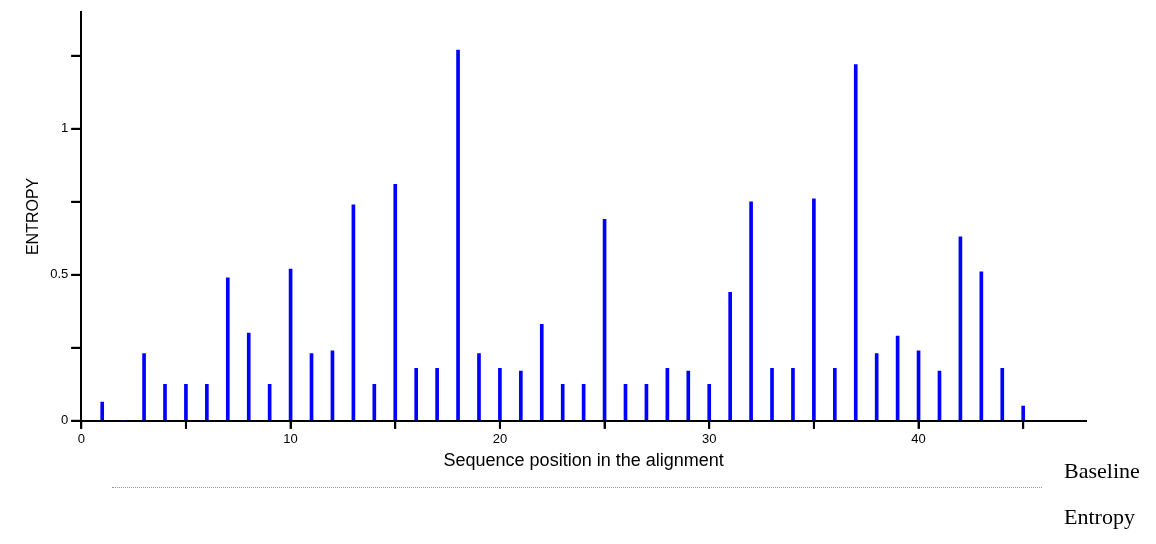 The height and width of the screenshot is (544, 1156). What do you see at coordinates (81, 439) in the screenshot?
I see `x-tick-label: 0` at bounding box center [81, 439].